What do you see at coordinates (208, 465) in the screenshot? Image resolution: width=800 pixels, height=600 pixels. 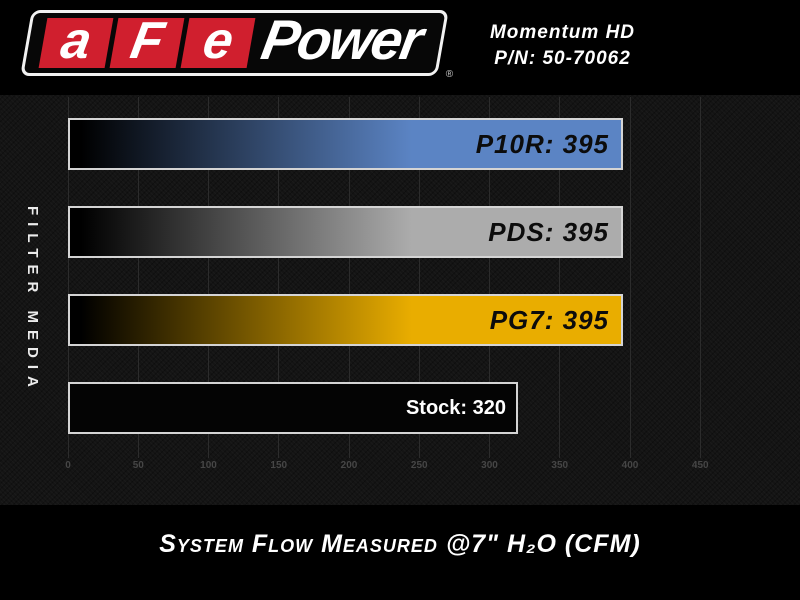 I see `x-tick-label: 100` at bounding box center [208, 465].